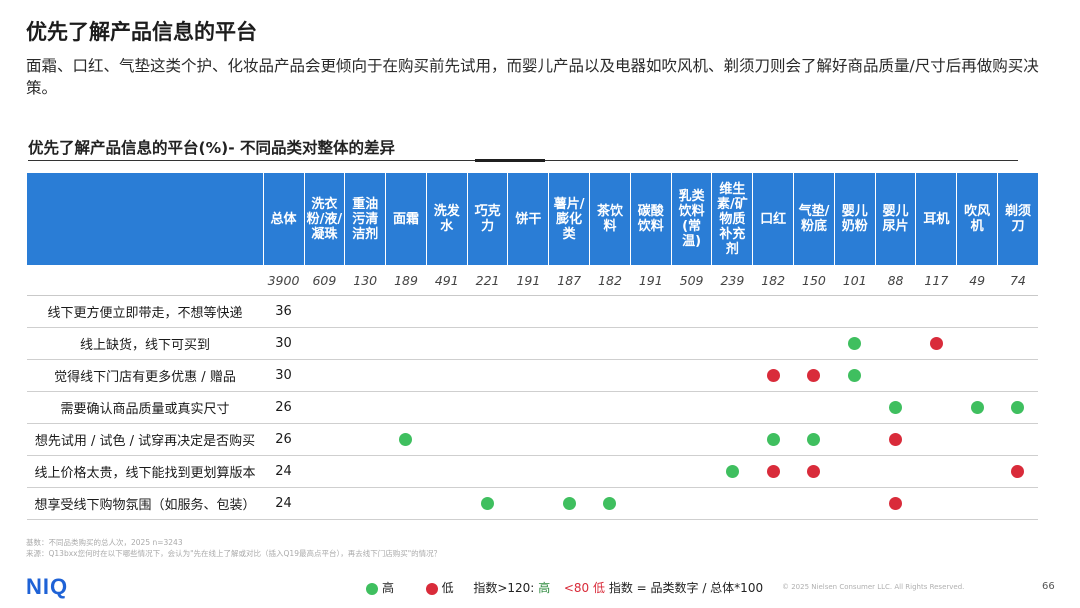  What do you see at coordinates (528, 219) in the screenshot?
I see `column-header: 饼干` at bounding box center [528, 219].